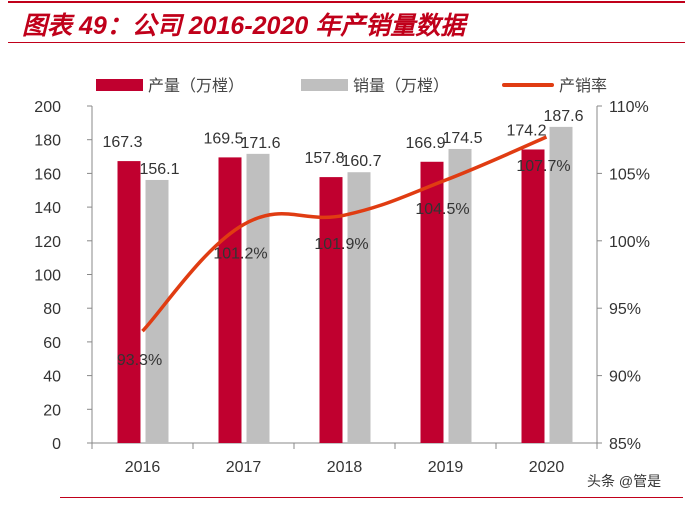  Describe the element at coordinates (47, 107) in the screenshot. I see `left-tick-label: 200` at that location.